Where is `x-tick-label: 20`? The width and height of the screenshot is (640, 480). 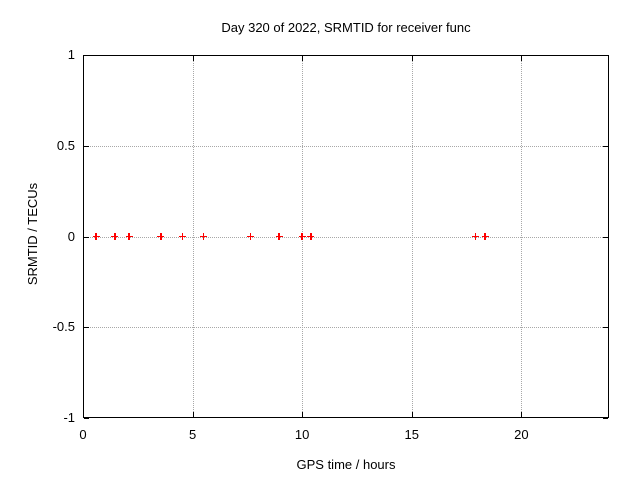 x-tick-label: 20 is located at coordinates (521, 434).